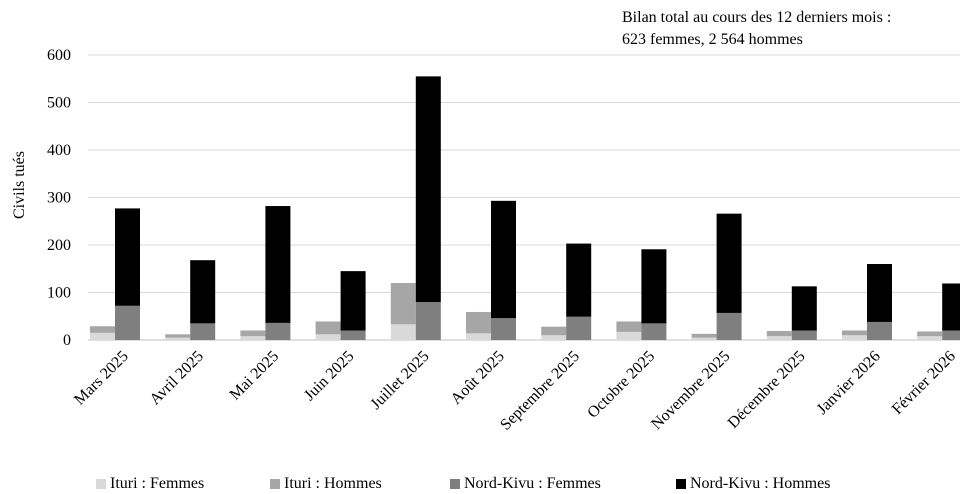 The width and height of the screenshot is (960, 494). What do you see at coordinates (333, 483) in the screenshot?
I see `legend-label: Ituri : Hommes` at bounding box center [333, 483].